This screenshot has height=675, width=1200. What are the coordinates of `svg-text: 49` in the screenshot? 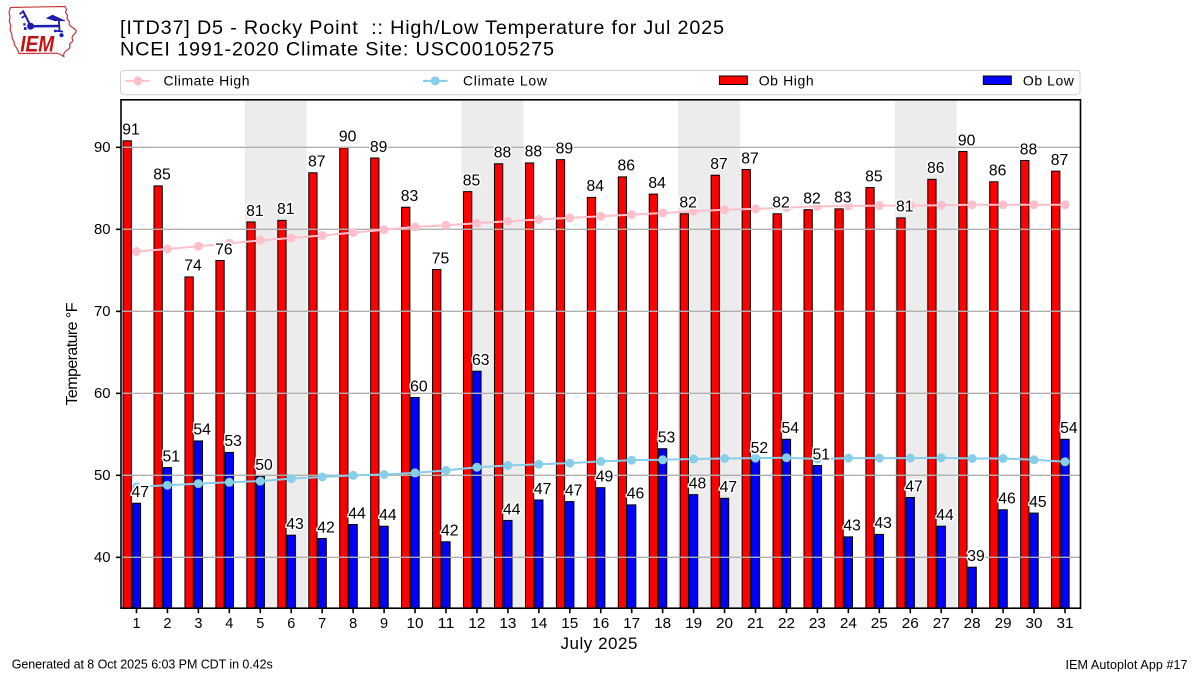 It's located at (605, 477).